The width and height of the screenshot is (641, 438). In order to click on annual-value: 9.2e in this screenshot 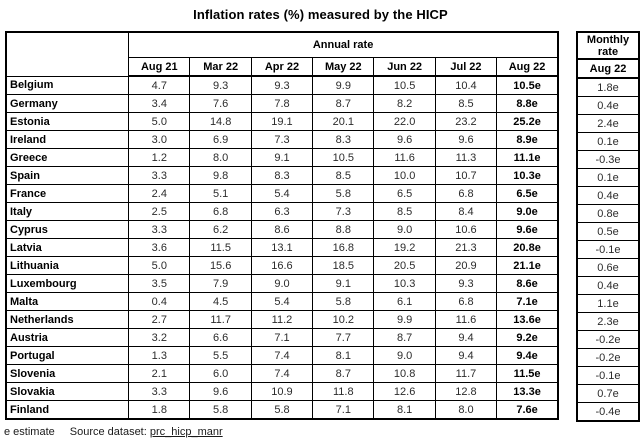, I will do `click(527, 337)`.